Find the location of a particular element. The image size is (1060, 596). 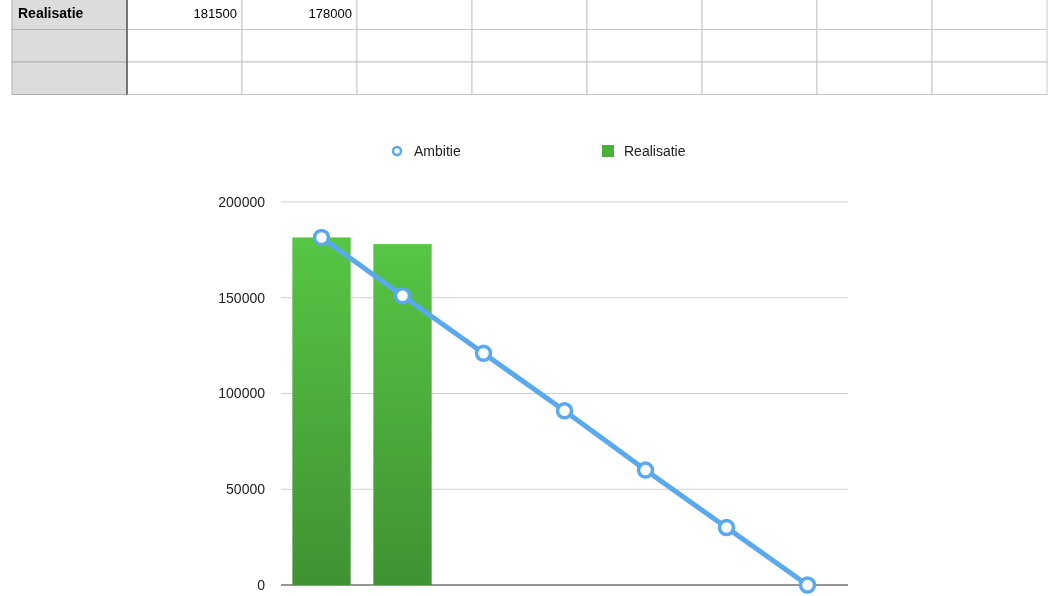

y-tick-label: 50000 is located at coordinates (246, 489).